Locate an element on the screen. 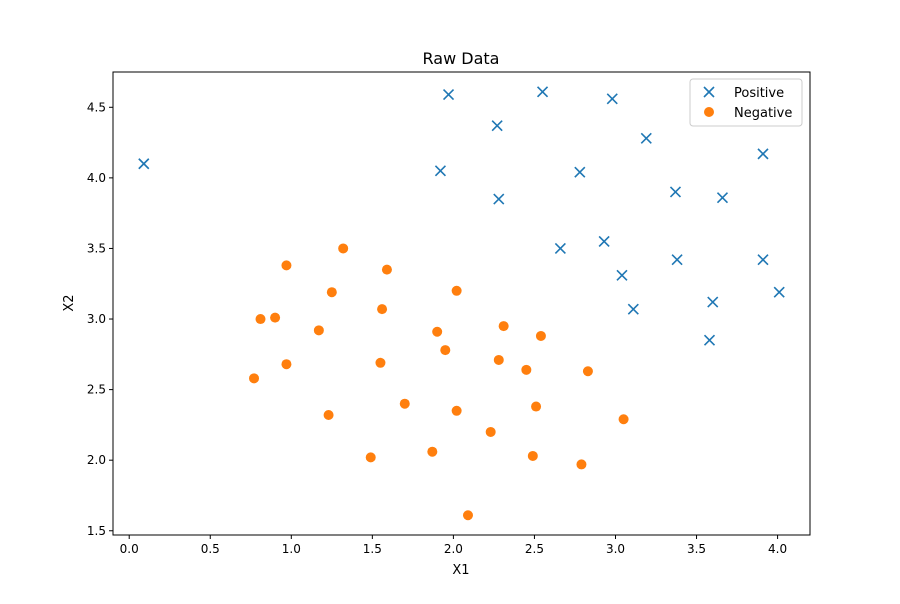 The width and height of the screenshot is (900, 604). x-tick-label: 0.5 is located at coordinates (210, 549).